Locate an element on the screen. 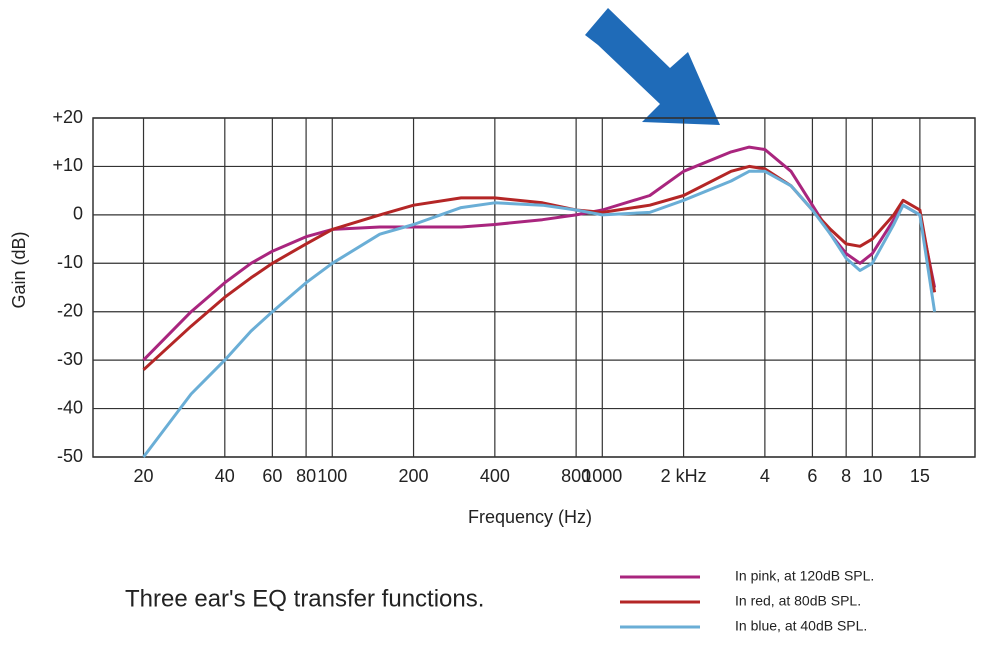 The height and width of the screenshot is (647, 1000). x-tick-label: 4 is located at coordinates (765, 476).